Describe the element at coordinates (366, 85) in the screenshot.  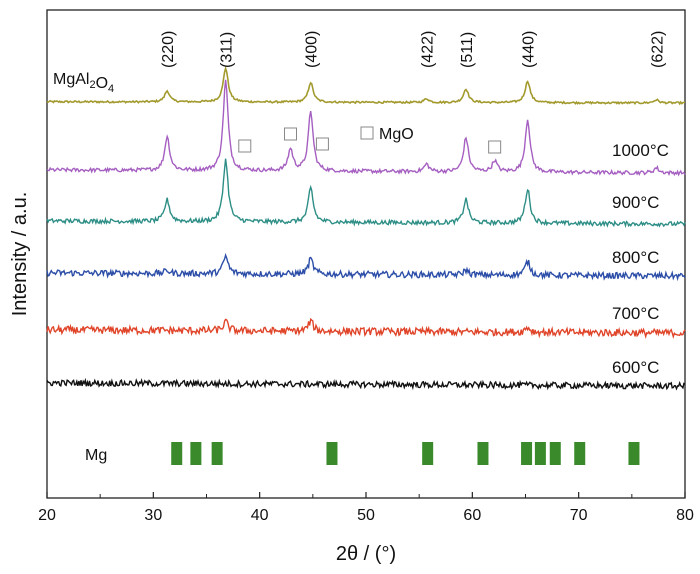
I see `series-line-mgal2o4` at that location.